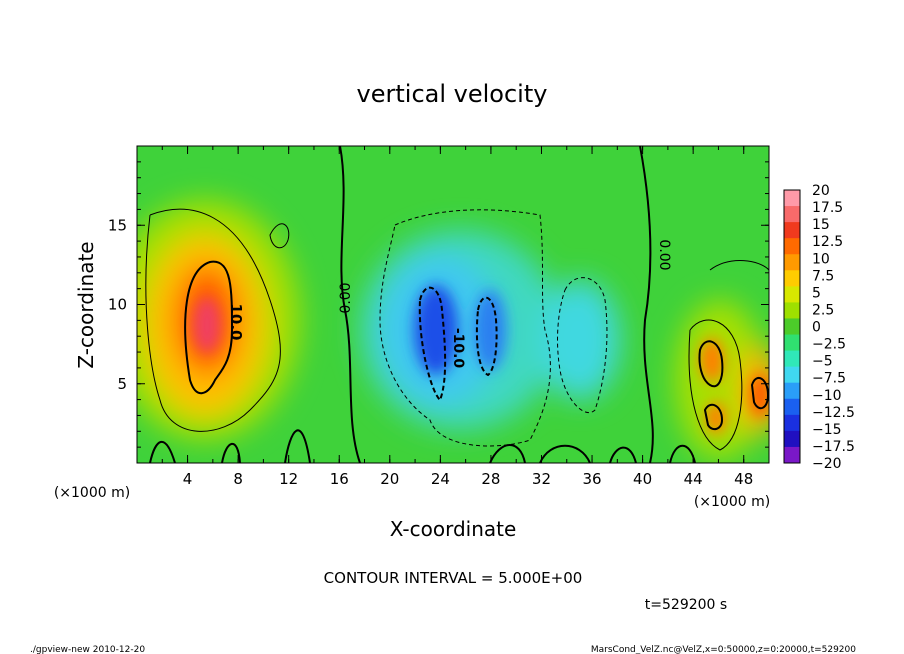  Describe the element at coordinates (541, 479) in the screenshot. I see `x-tick-label-7: 32` at that location.